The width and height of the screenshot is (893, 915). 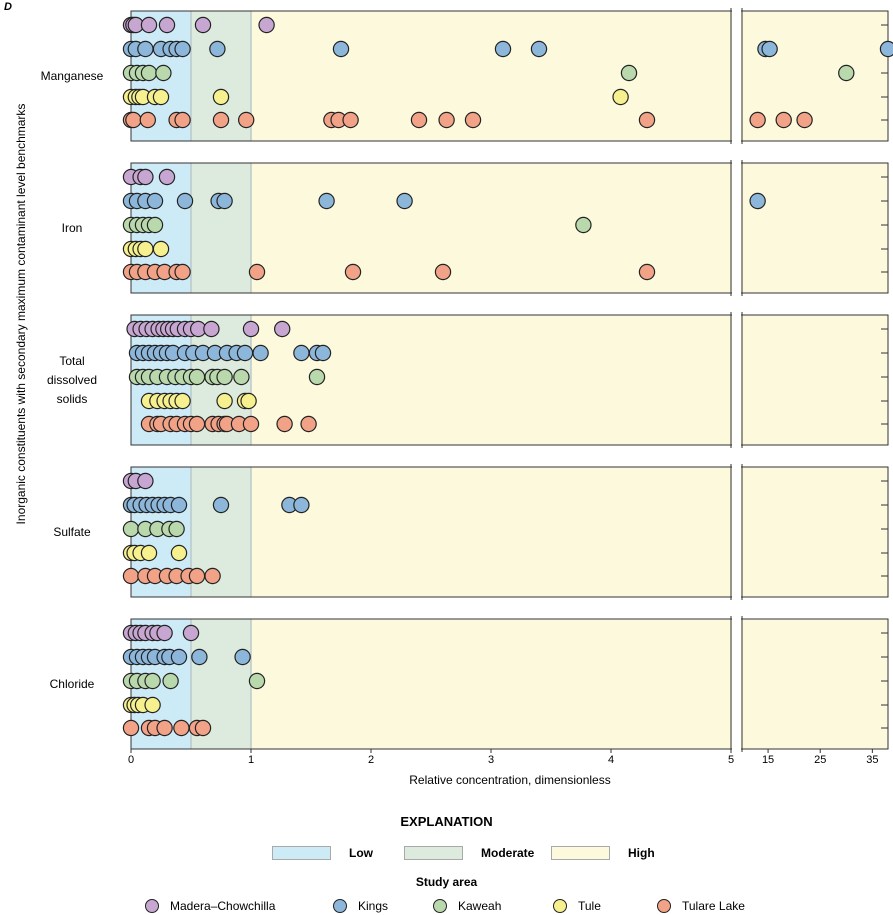 I want to click on legend-tule-label: Tule, so click(x=589, y=906).